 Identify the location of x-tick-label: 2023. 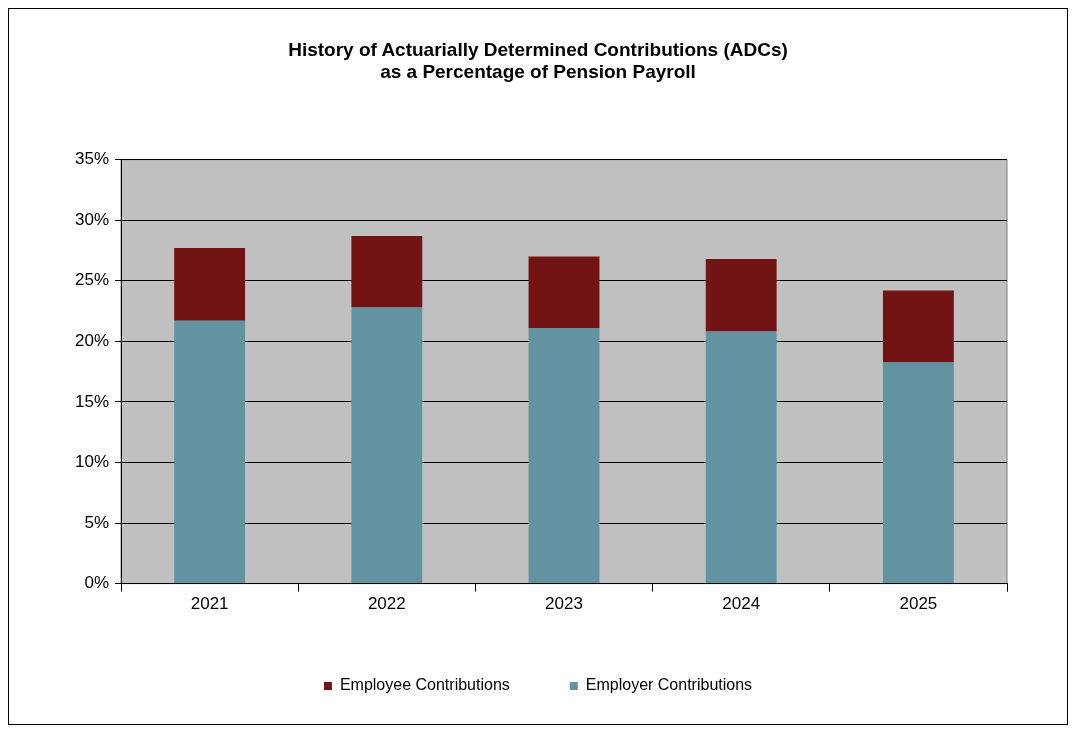
(564, 604).